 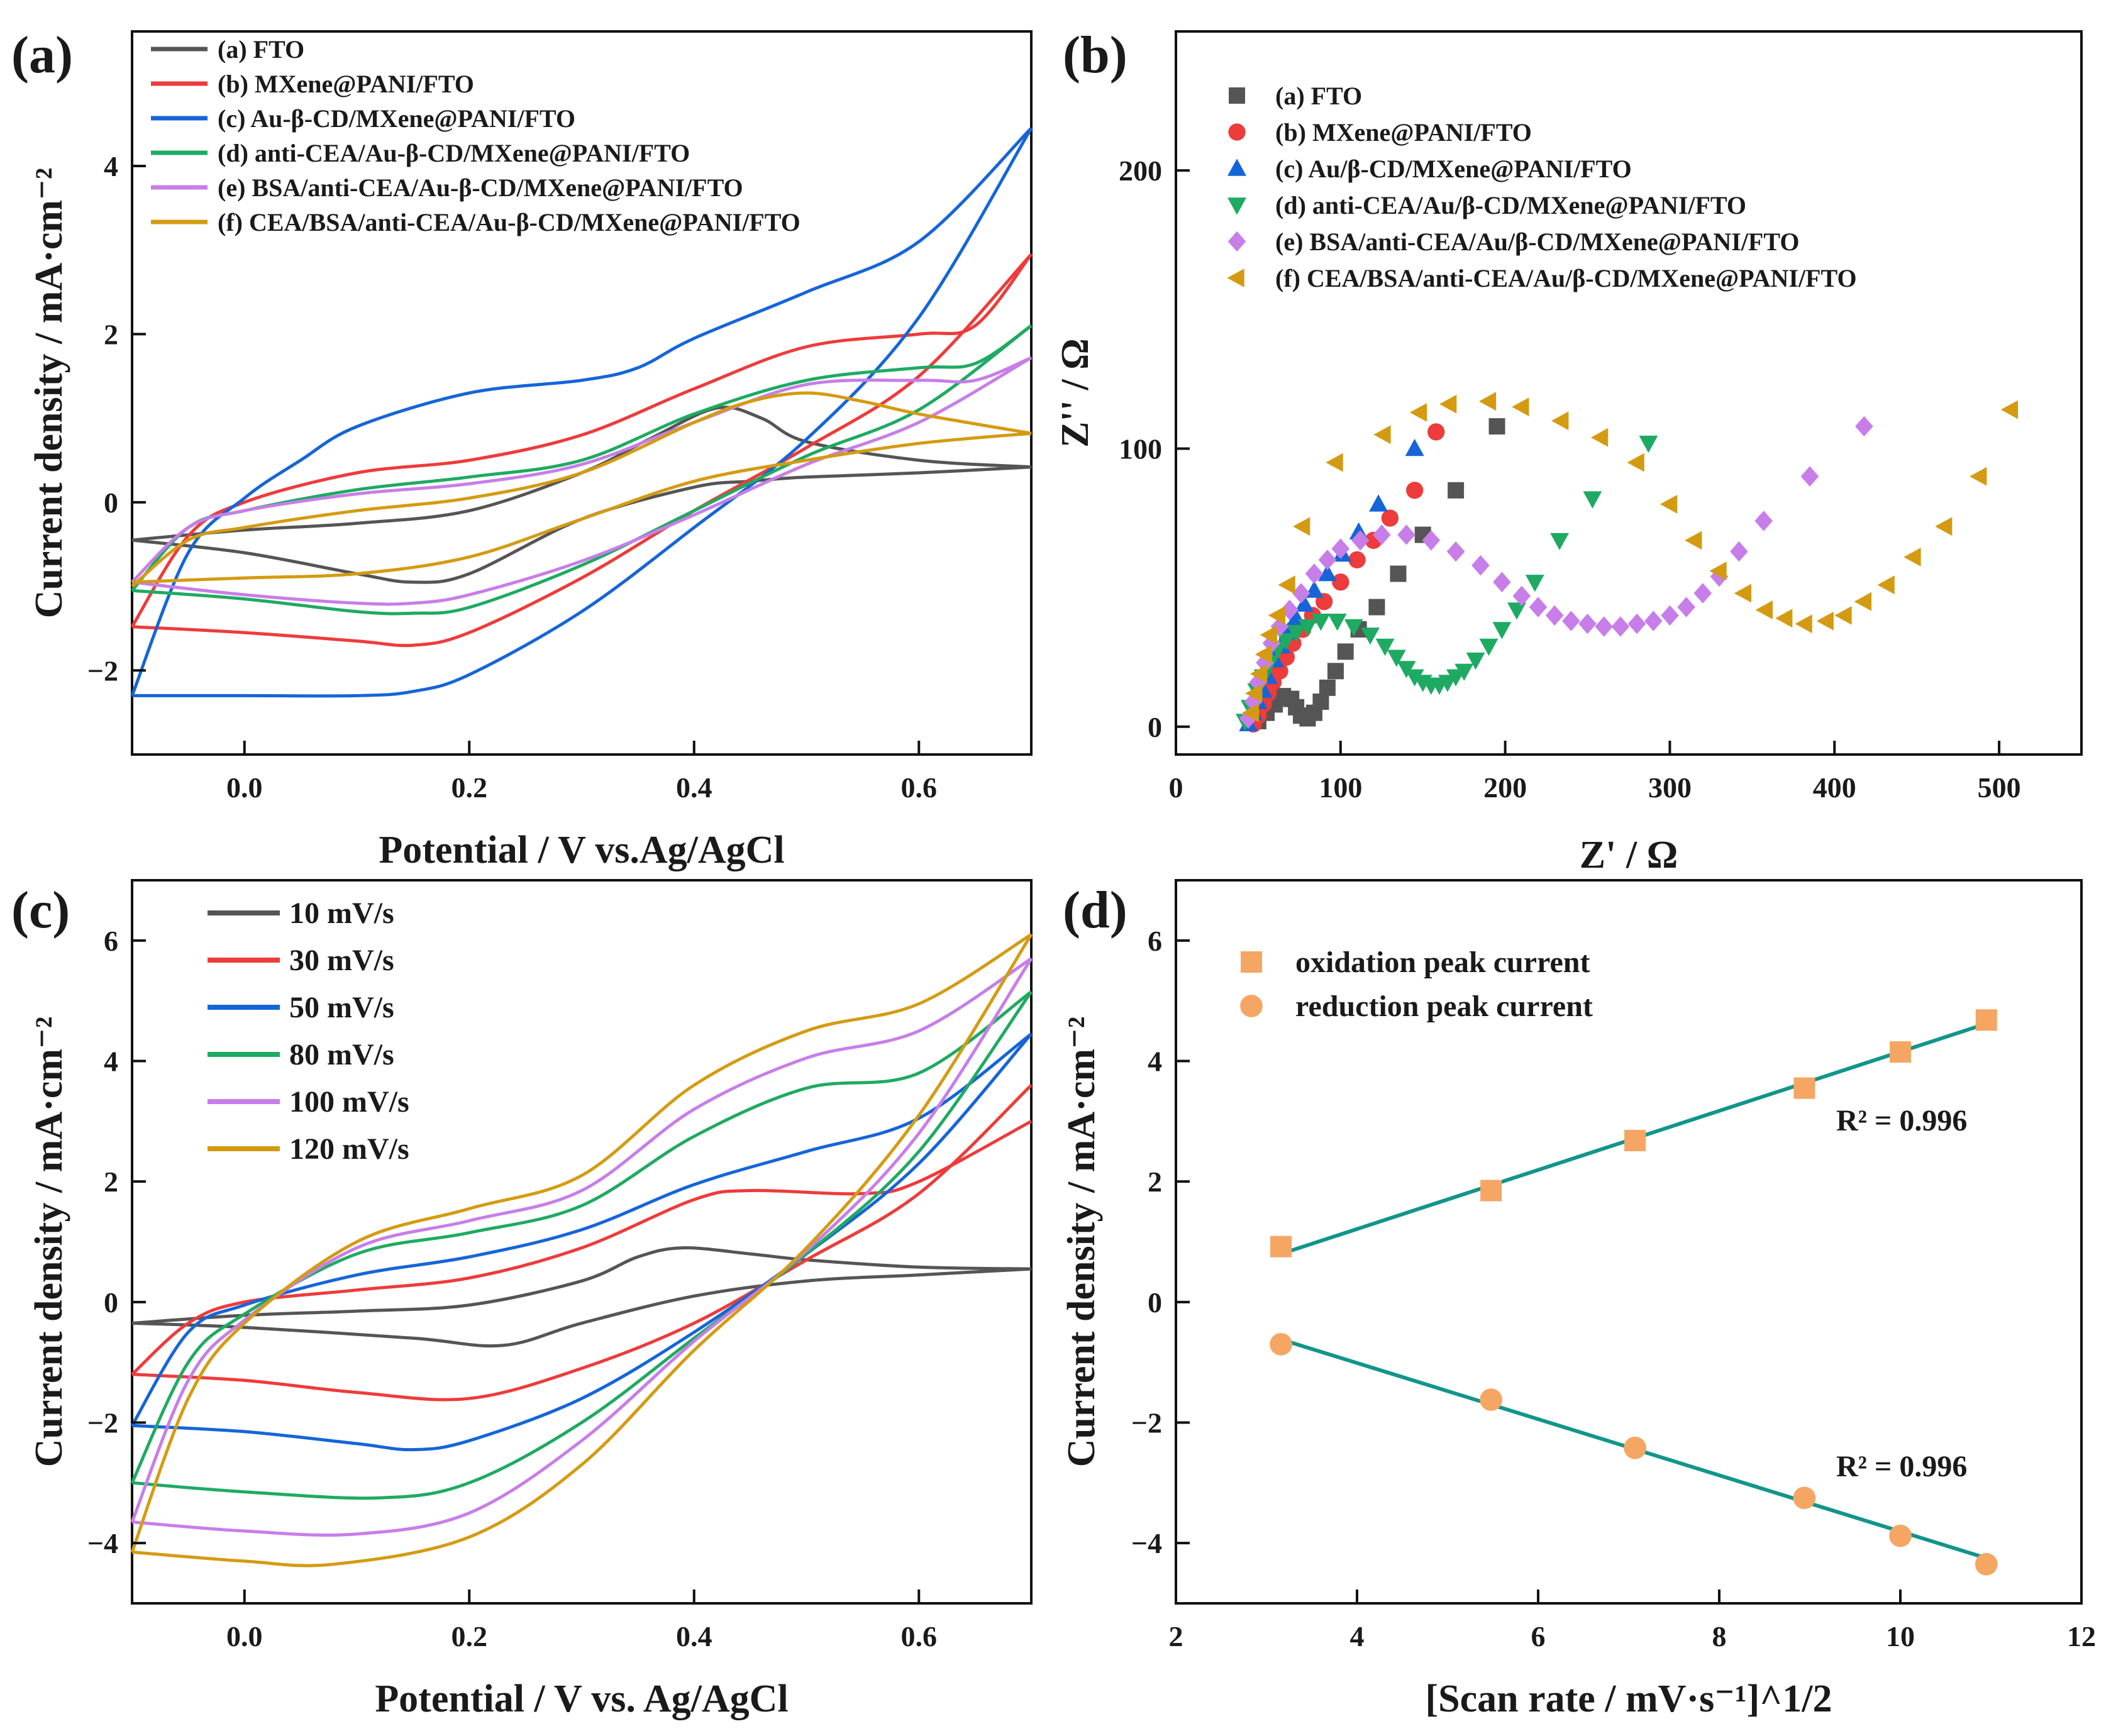 What do you see at coordinates (581, 850) in the screenshot?
I see `panel-a-xlabel: Potential / V vs.Ag/AgCl` at bounding box center [581, 850].